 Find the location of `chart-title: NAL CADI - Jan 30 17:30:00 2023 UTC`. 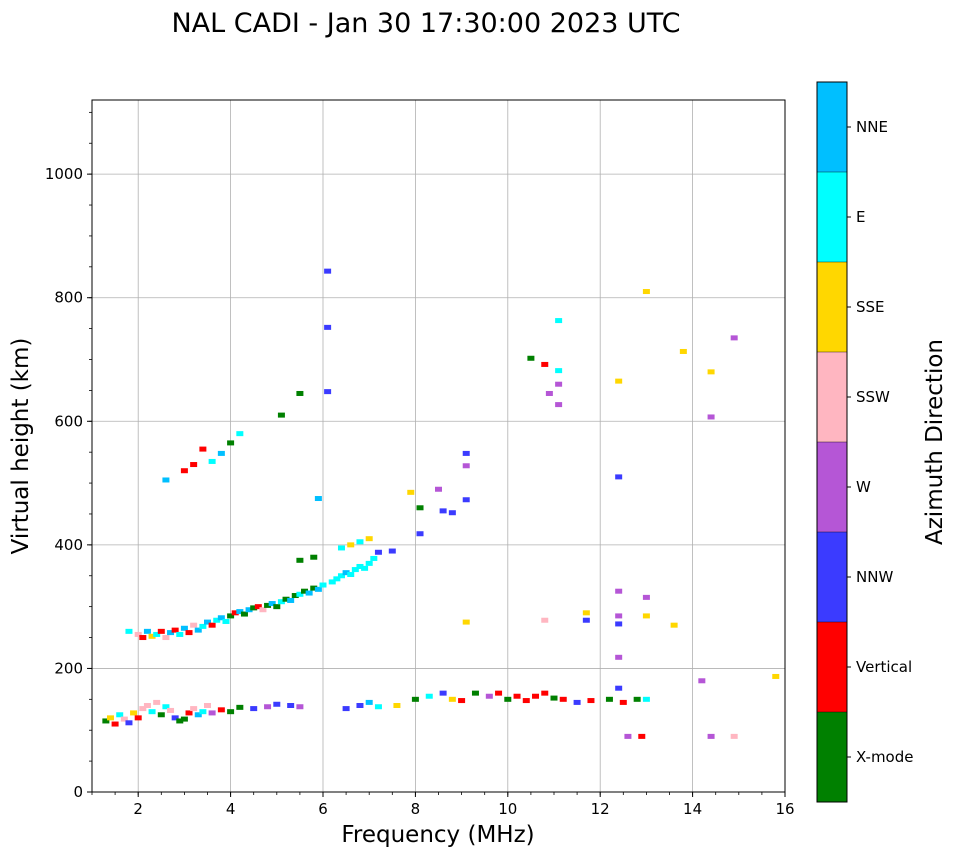

chart-title: NAL CADI - Jan 30 17:30:00 2023 UTC is located at coordinates (425, 23).